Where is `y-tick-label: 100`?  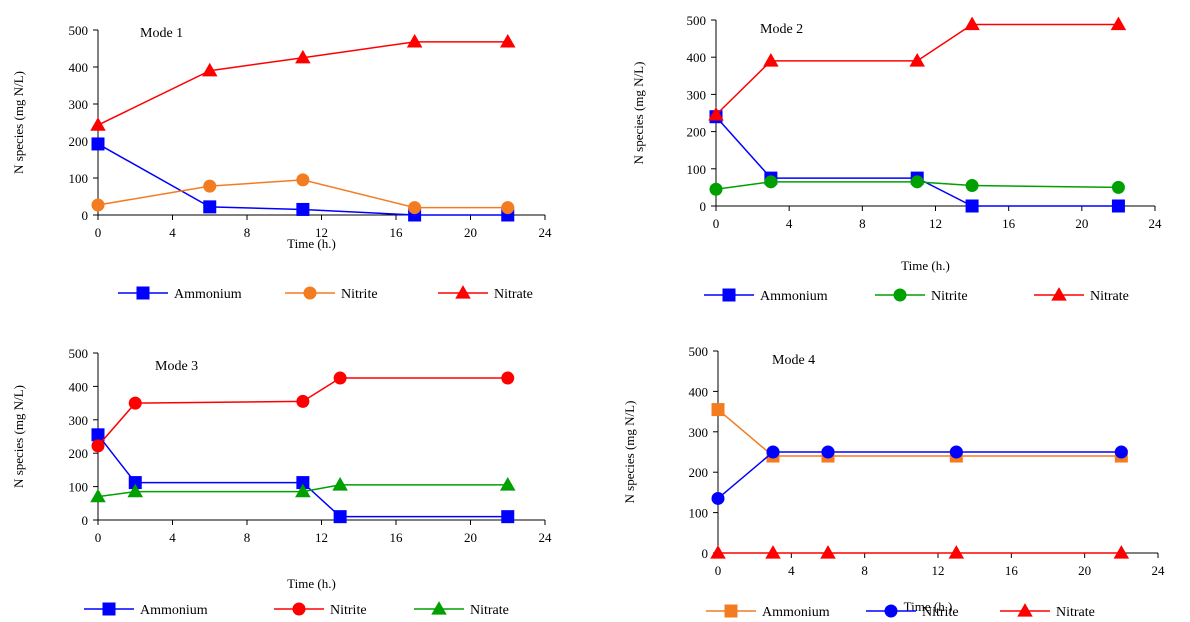 y-tick-label: 100 is located at coordinates (79, 178).